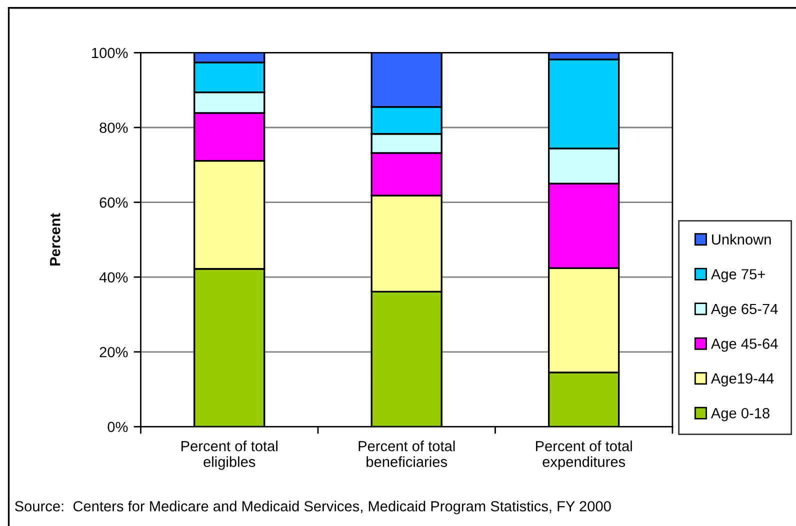 Image resolution: width=796 pixels, height=526 pixels. I want to click on y-tick-label: 0%, so click(118, 427).